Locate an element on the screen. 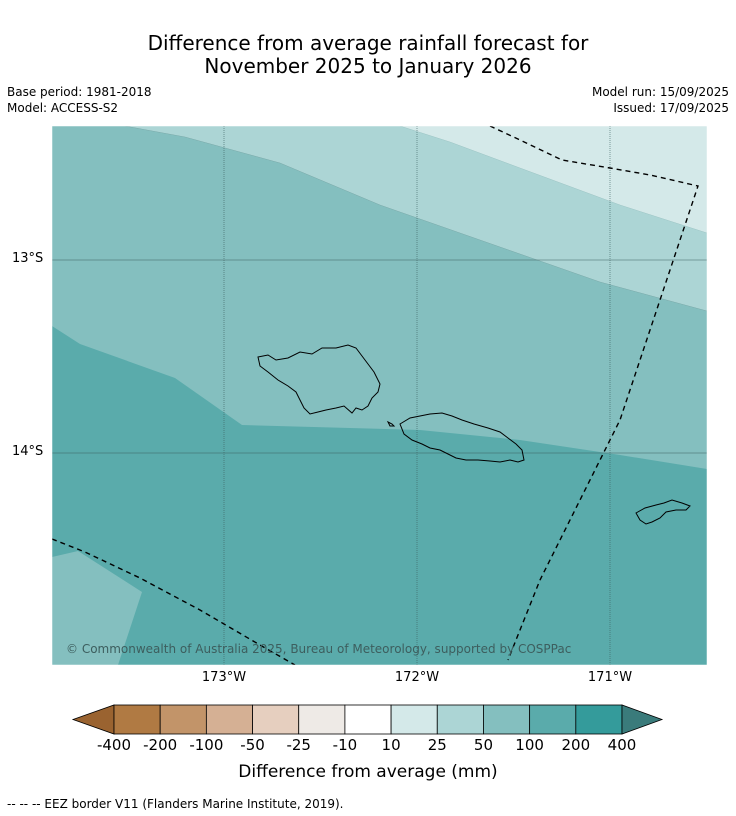  island-upolu is located at coordinates (462, 437).